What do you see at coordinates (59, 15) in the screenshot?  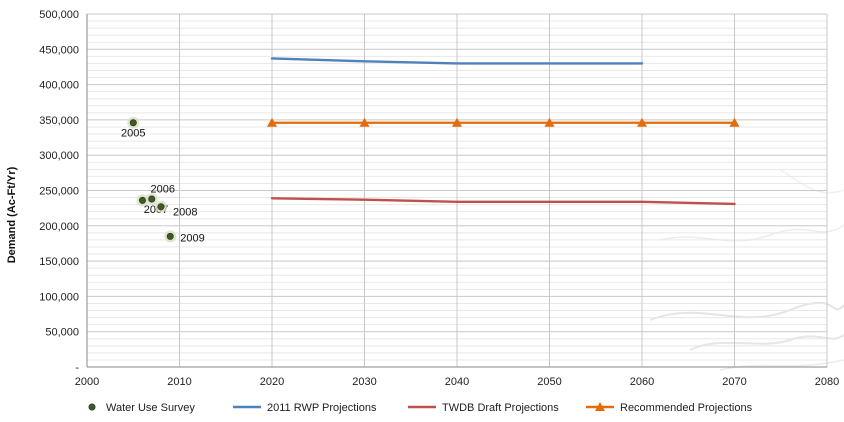 I see `y-tick-label: 500,000` at bounding box center [59, 15].